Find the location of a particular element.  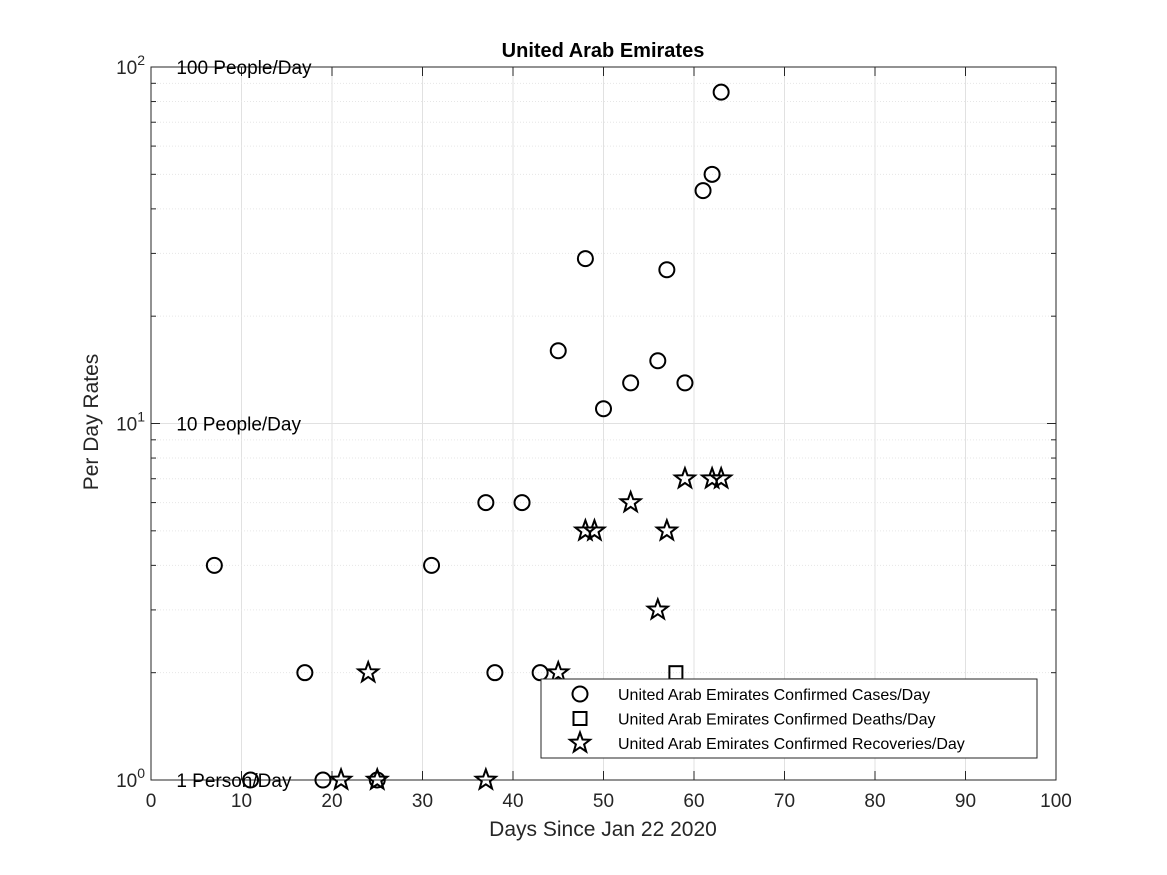

y-tick-label: 10² is located at coordinates (130, 65).